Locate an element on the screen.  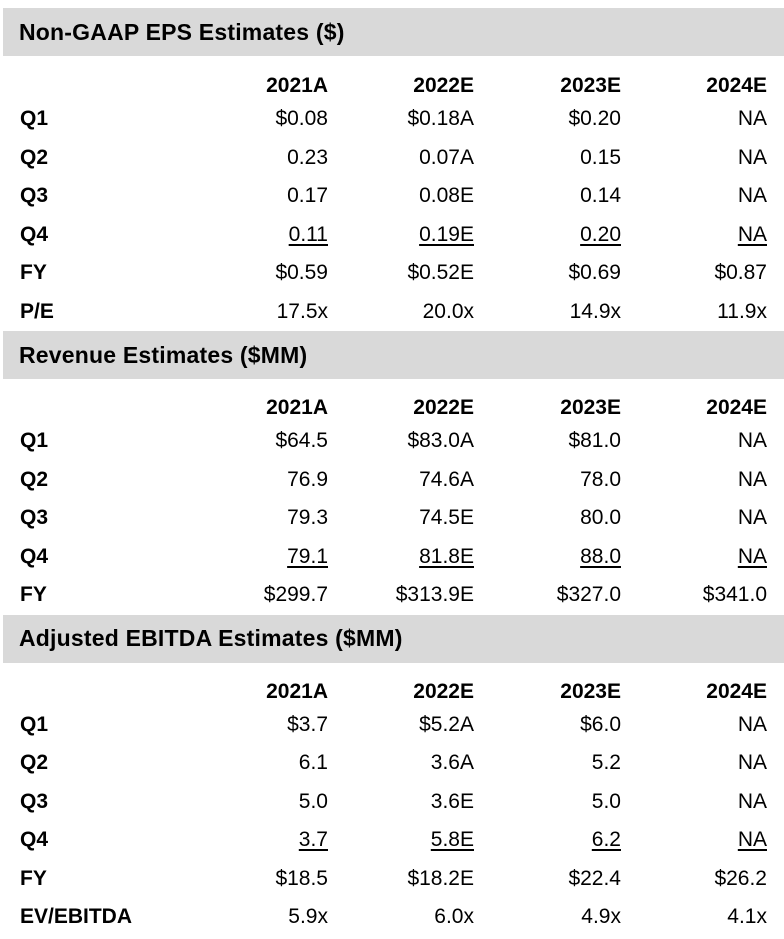
table-row: Q2 6.1 3.6A 5.2 NA is located at coordinates (392, 763).